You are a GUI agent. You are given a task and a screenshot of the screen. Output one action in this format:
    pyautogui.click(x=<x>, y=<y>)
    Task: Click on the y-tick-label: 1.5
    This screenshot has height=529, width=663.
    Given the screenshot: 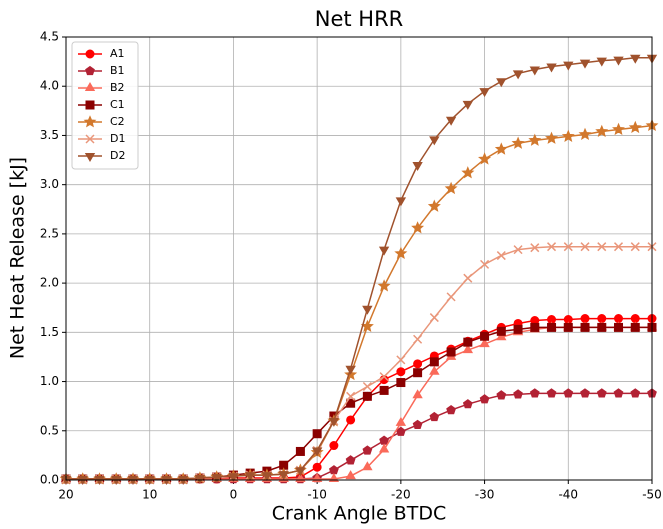 What is the action you would take?
    pyautogui.click(x=49, y=332)
    